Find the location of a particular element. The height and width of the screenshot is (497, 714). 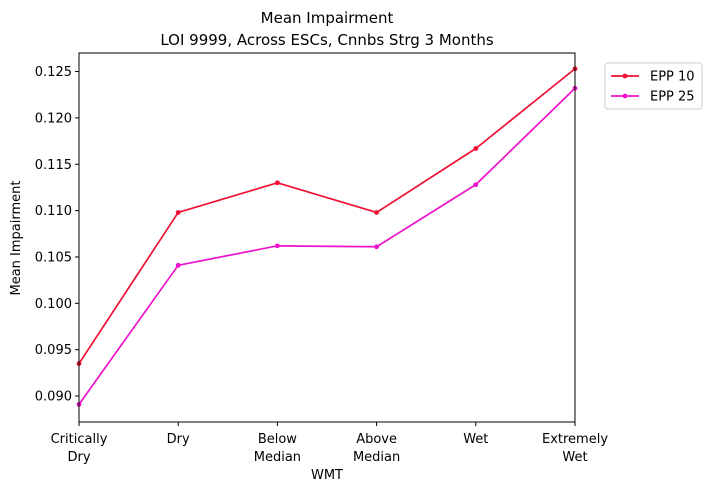

y-tick-label: 0.095 is located at coordinates (53, 350).